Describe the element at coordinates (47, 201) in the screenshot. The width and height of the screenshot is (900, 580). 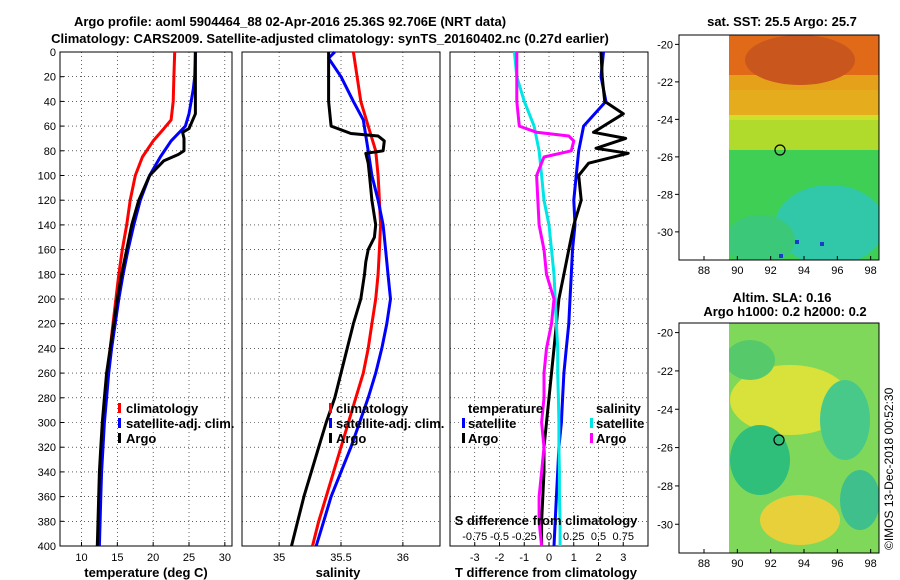
I see `y-tick-label: 120` at that location.